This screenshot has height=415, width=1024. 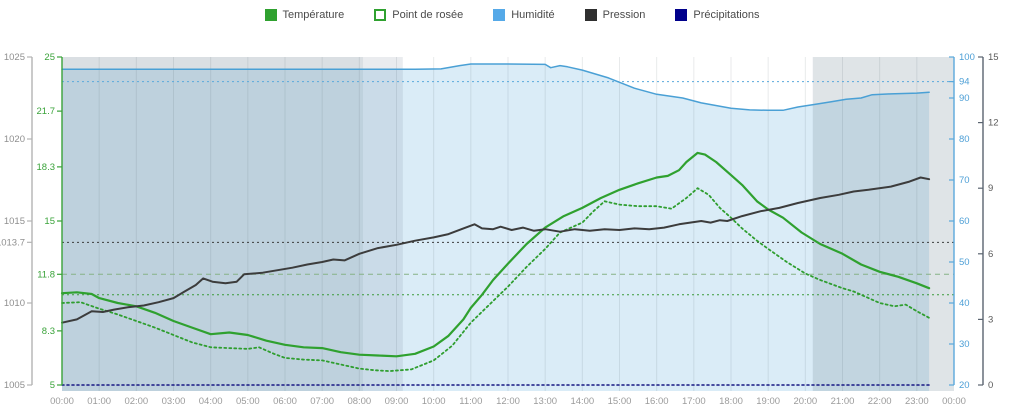 What do you see at coordinates (397, 401) in the screenshot?
I see `x-tick-label: 09:00` at bounding box center [397, 401].